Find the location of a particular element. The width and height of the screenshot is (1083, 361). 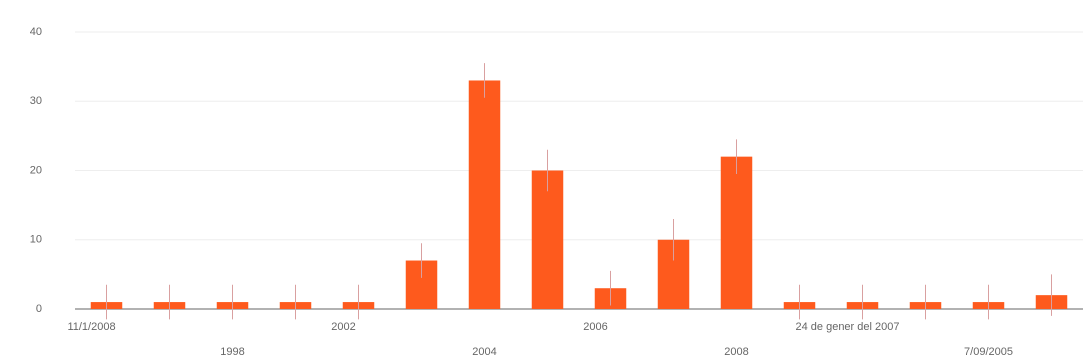

x-tick-label: 2006 is located at coordinates (595, 327).